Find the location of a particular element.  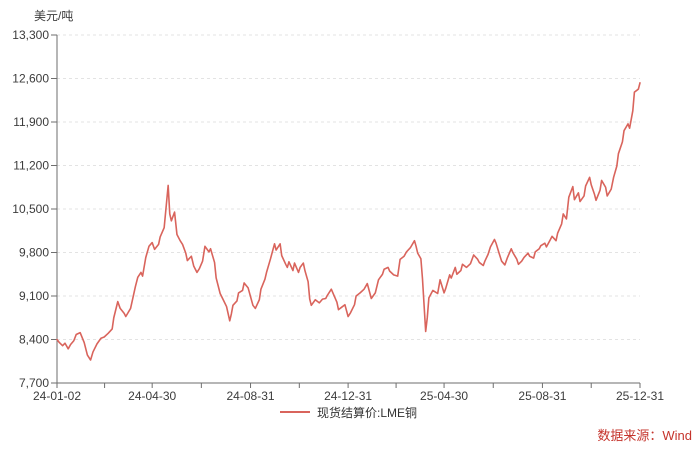

legend: 现货结算价:LME铜 is located at coordinates (348, 412).